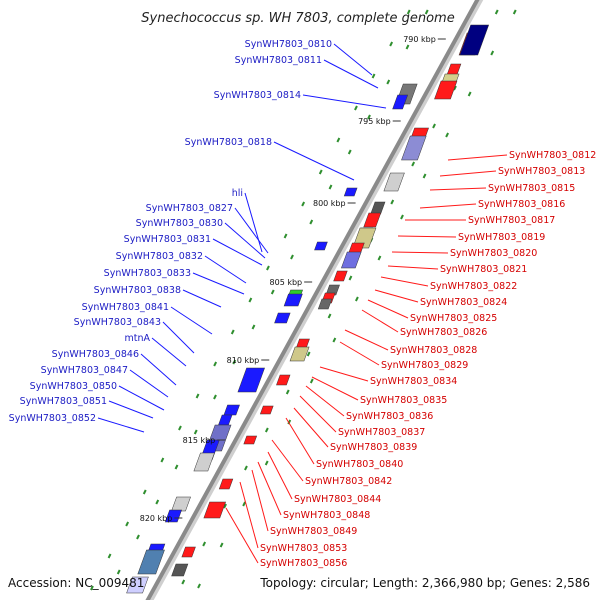 The width and height of the screenshot is (600, 600). I want to click on gene-label: SynWH7803_0836, so click(389, 416).